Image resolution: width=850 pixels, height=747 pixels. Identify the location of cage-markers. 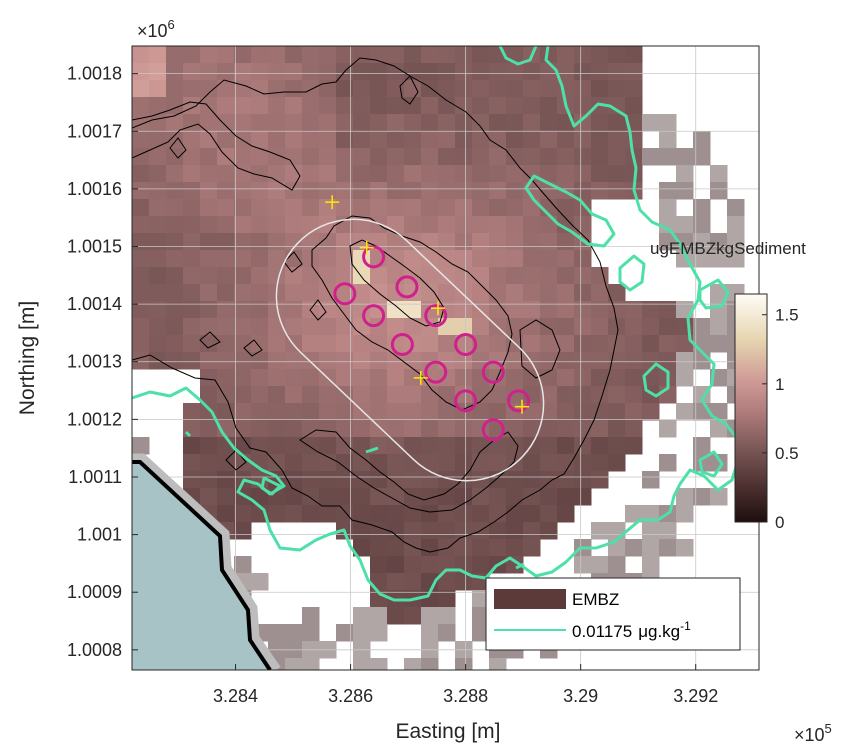
(432, 343).